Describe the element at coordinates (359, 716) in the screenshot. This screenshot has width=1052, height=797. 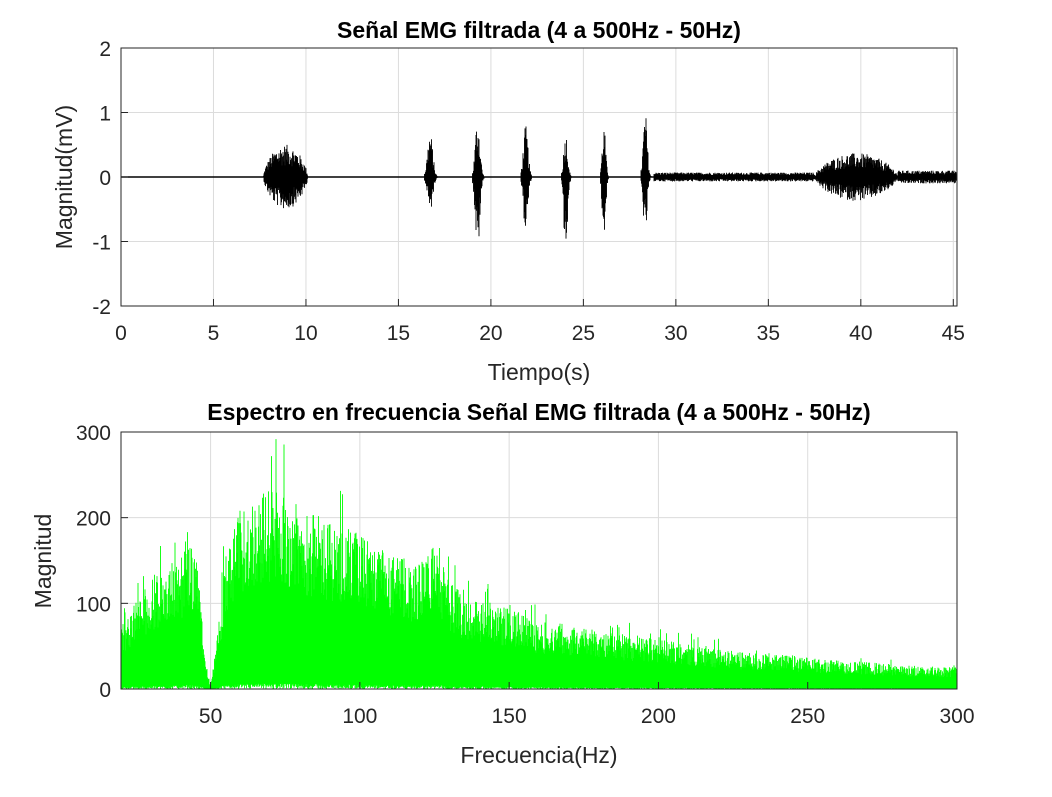
I see `x-tick-label: 100` at that location.